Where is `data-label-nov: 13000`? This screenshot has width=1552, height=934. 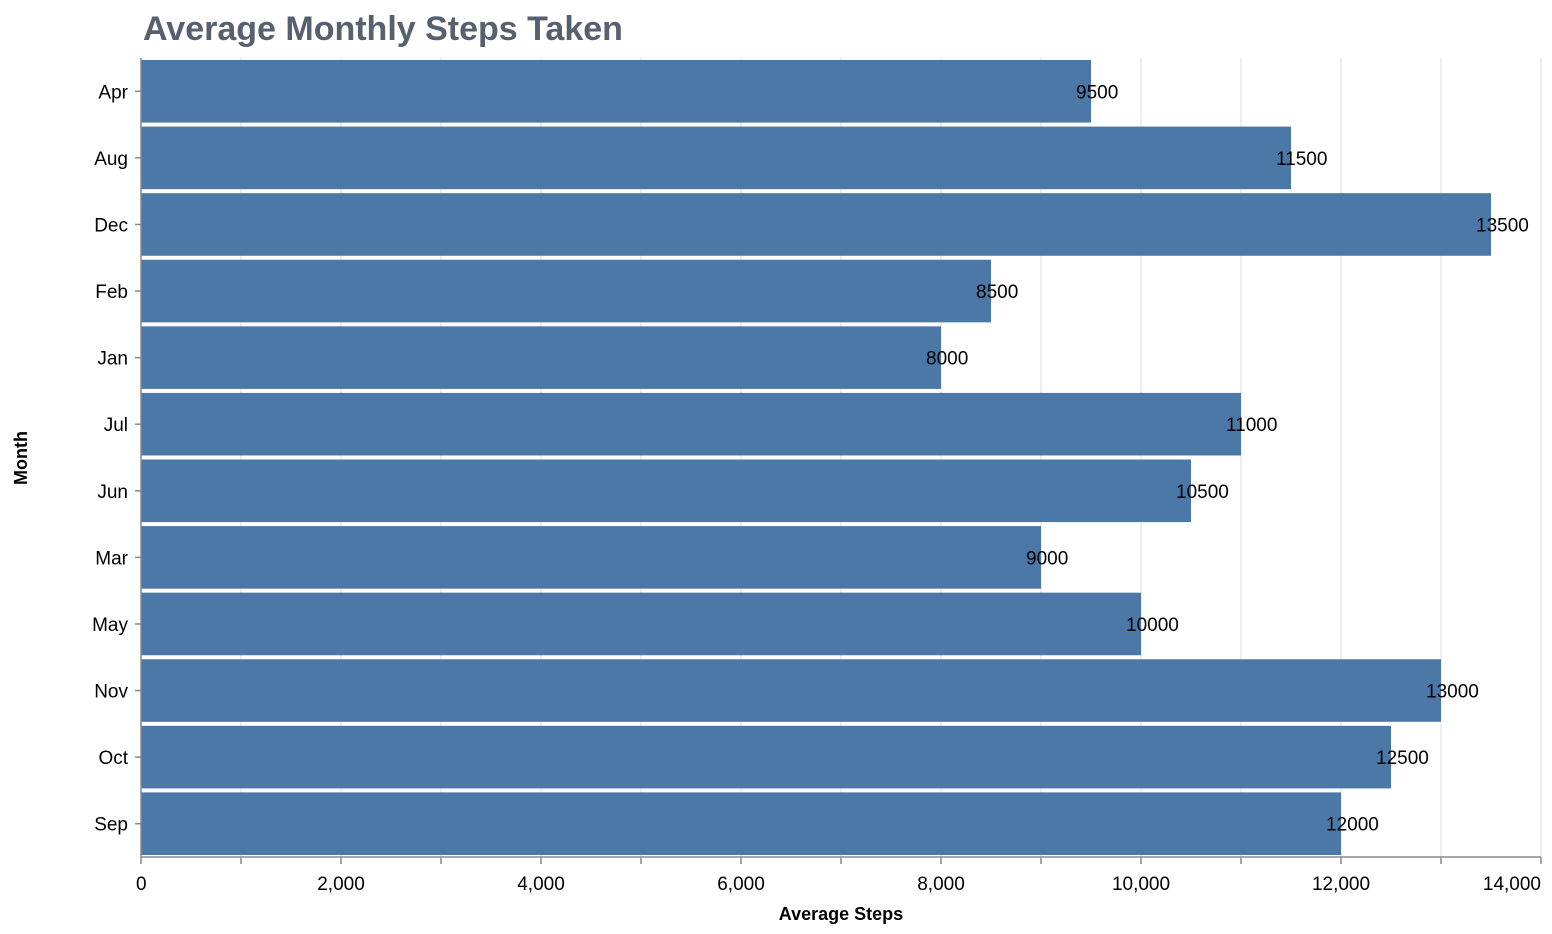
data-label-nov: 13000 is located at coordinates (1452, 692).